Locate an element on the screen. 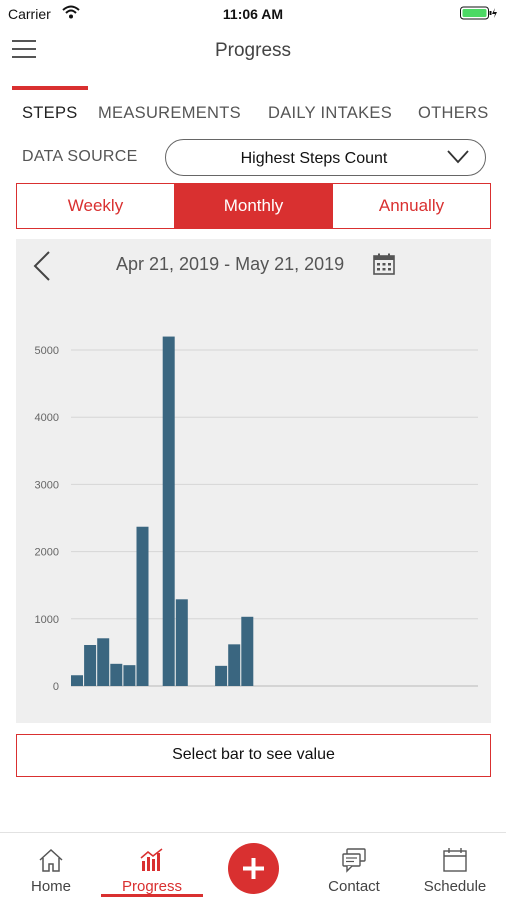 This screenshot has height=900, width=506. tab-contact: Contact is located at coordinates (354, 866).